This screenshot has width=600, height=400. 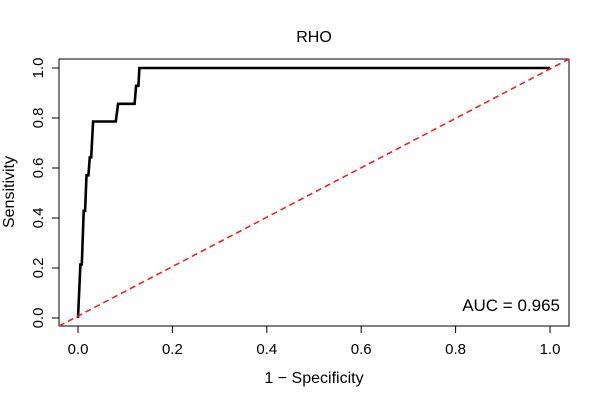 I want to click on x-tick-label: 0.6, so click(x=361, y=349).